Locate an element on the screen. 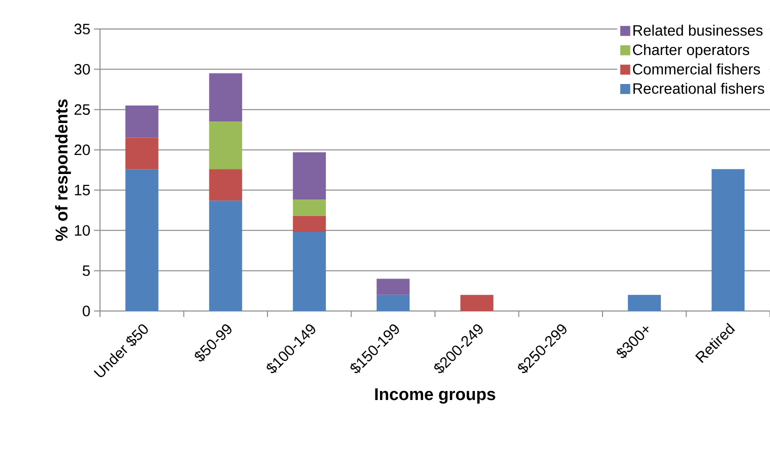  y-tick-label: 5 is located at coordinates (86, 270).